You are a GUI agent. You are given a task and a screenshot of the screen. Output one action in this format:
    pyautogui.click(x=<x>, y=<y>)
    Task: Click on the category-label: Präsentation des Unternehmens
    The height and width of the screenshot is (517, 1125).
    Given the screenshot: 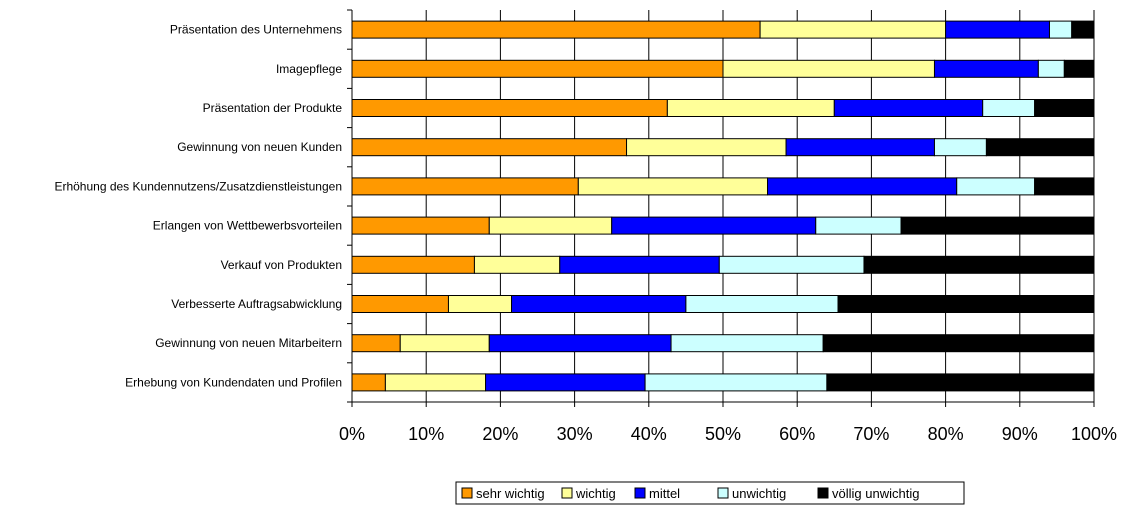 What is the action you would take?
    pyautogui.click(x=256, y=30)
    